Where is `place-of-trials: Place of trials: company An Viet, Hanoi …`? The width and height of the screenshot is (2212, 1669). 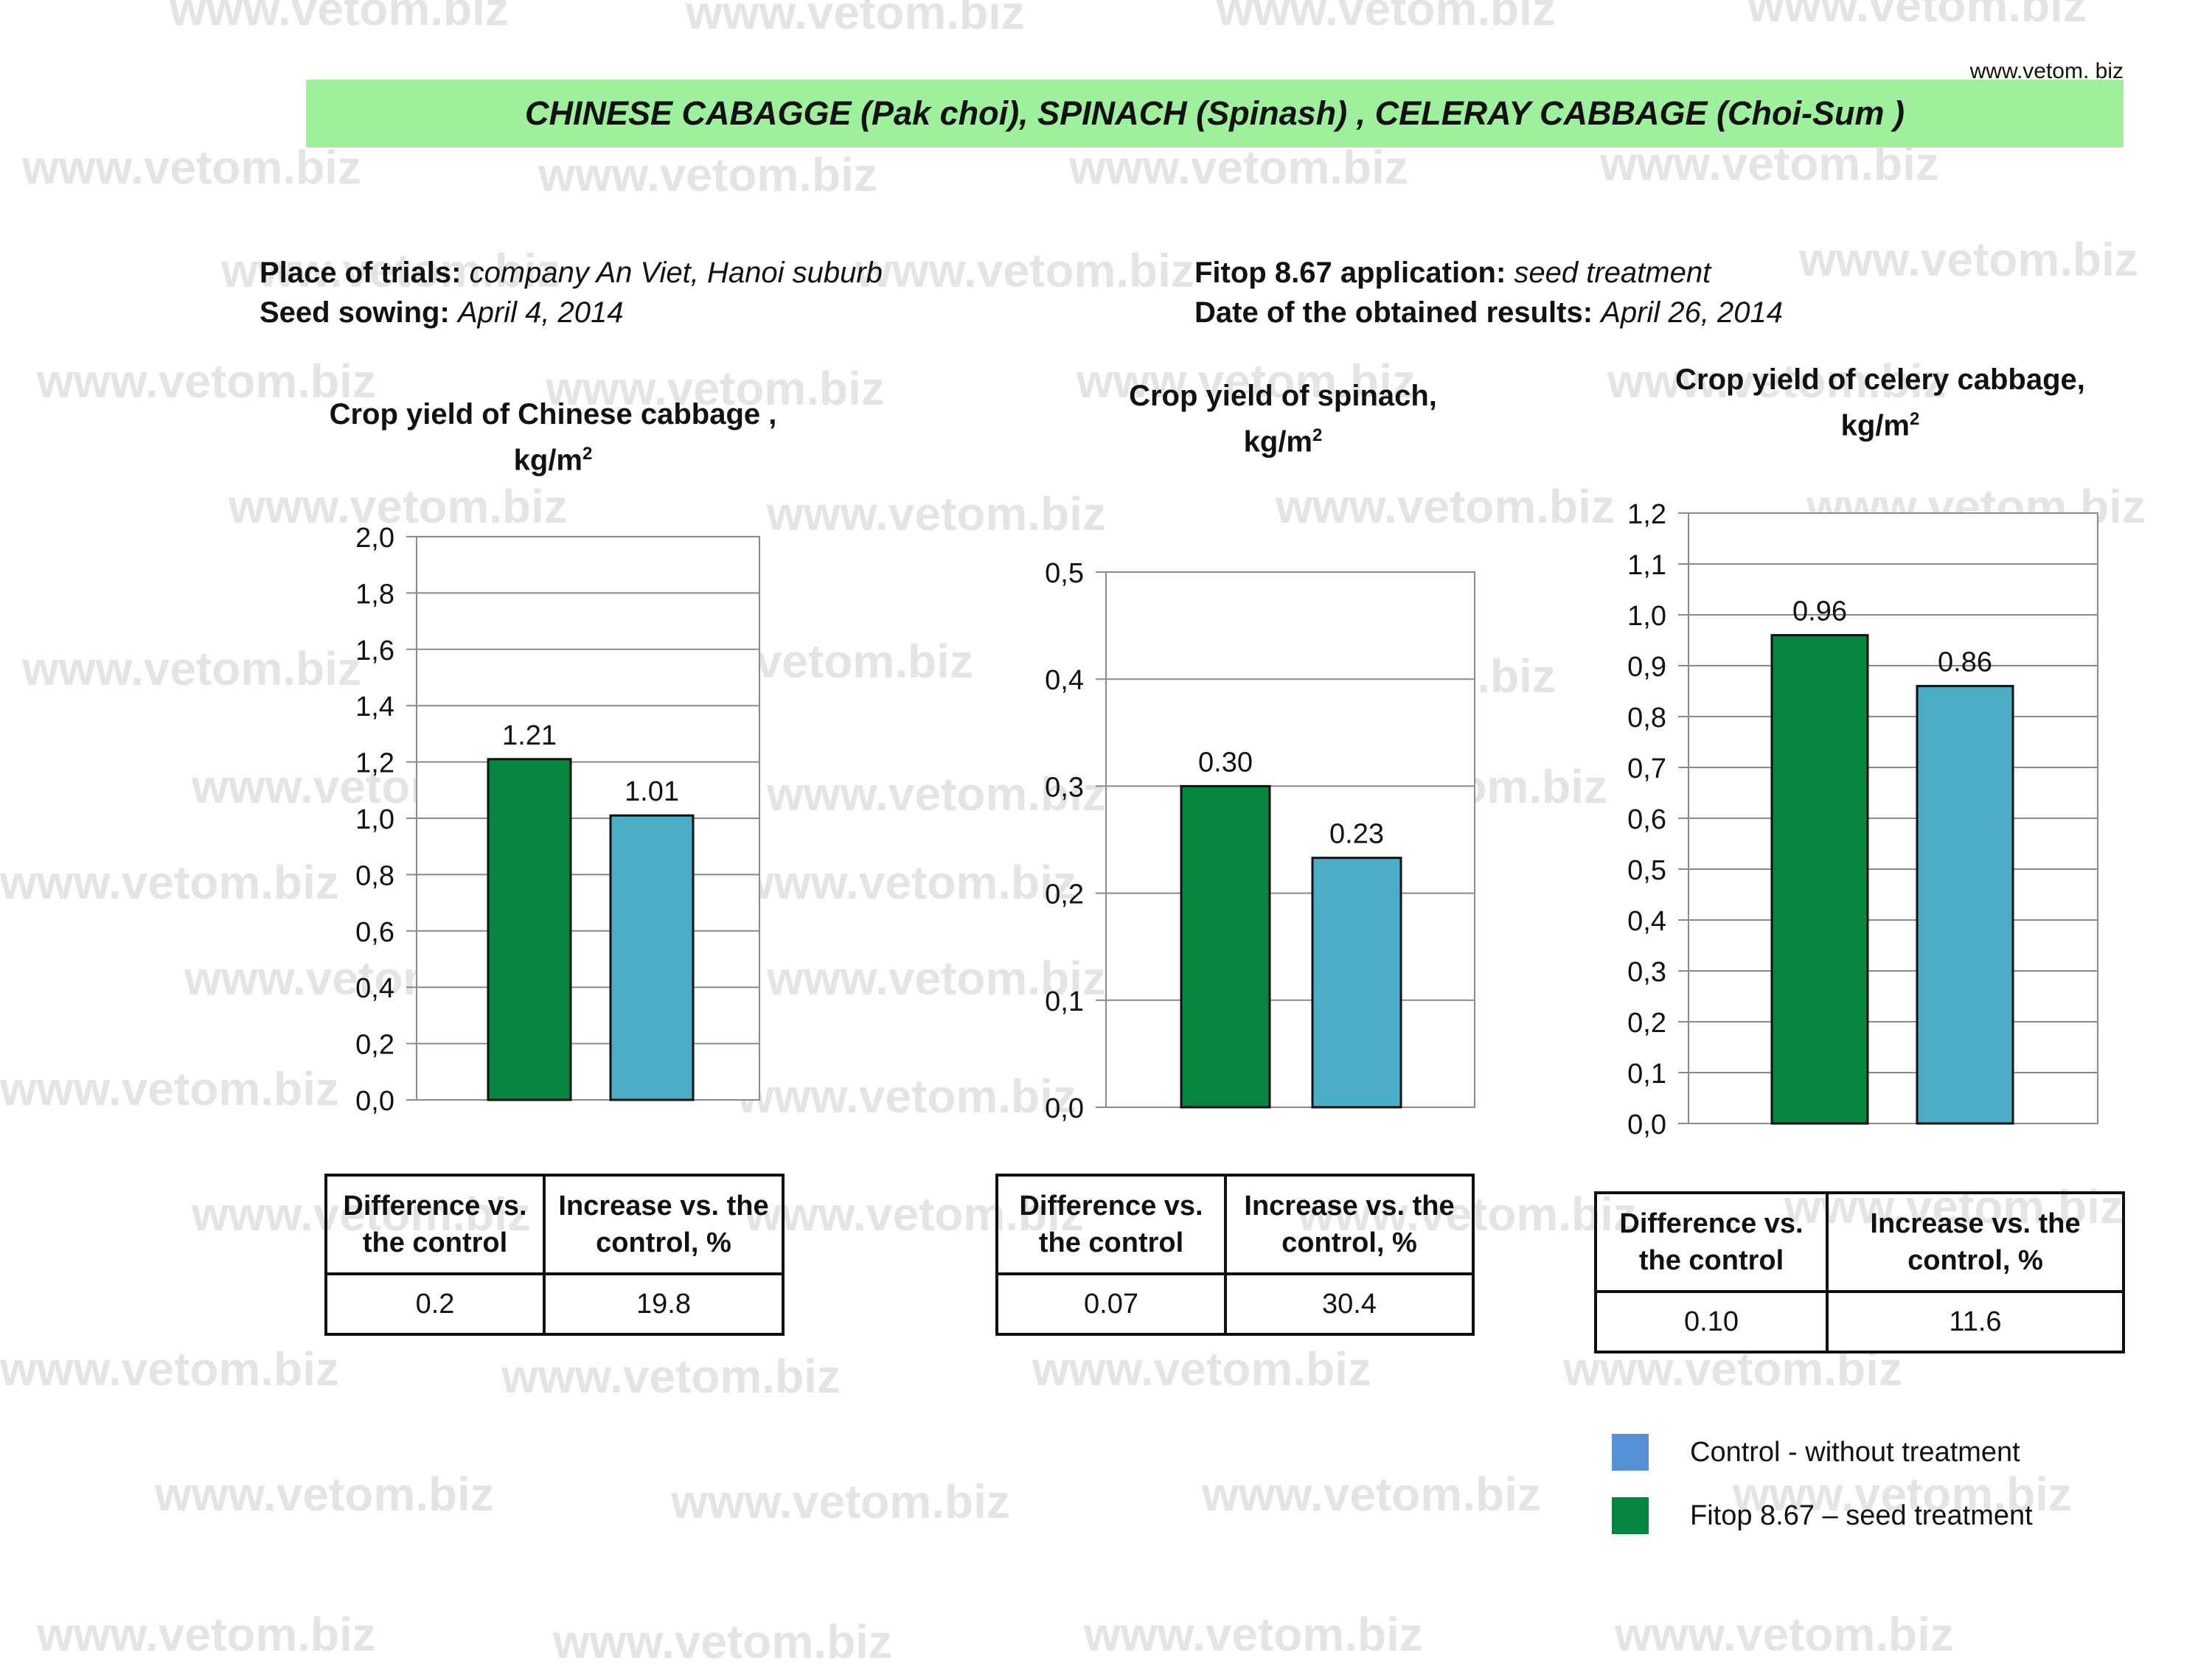 place-of-trials: Place of trials: company An Viet, Hanoi … is located at coordinates (571, 273).